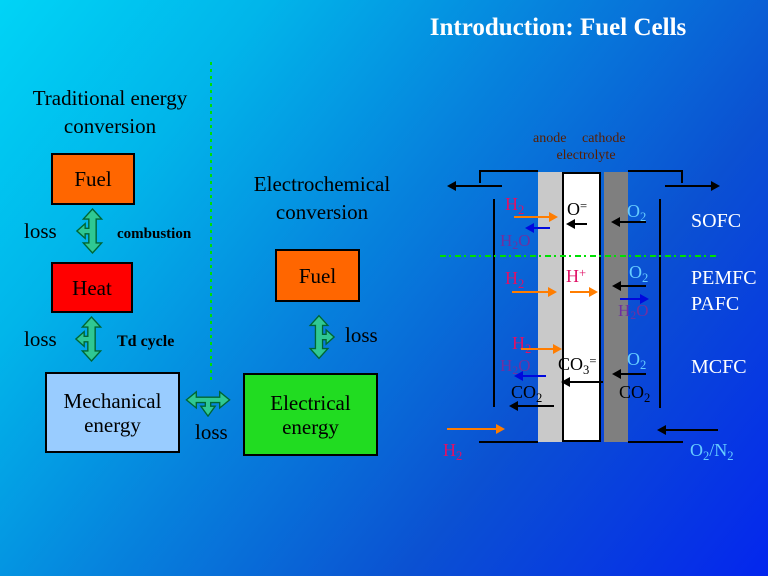 The height and width of the screenshot is (576, 768). What do you see at coordinates (146, 341) in the screenshot?
I see `td-cycle-label: Td cycle` at bounding box center [146, 341].